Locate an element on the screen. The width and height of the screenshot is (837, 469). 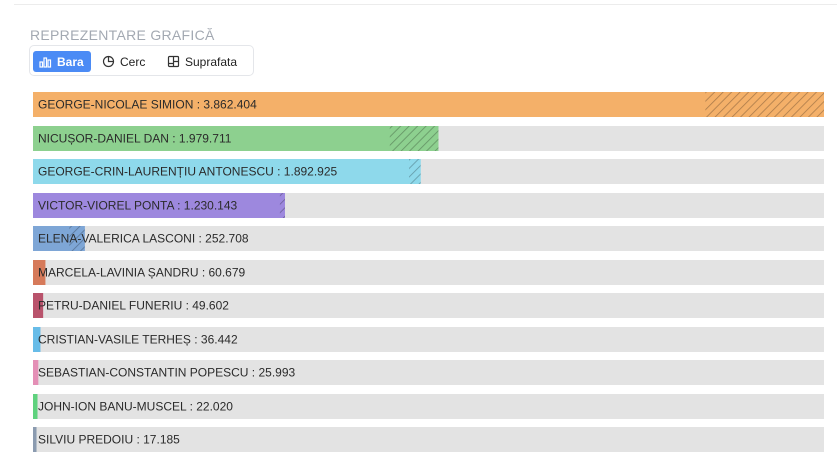
bar-label: JOHN-ION BANU-MUSCEL : 22.020 is located at coordinates (135, 407).